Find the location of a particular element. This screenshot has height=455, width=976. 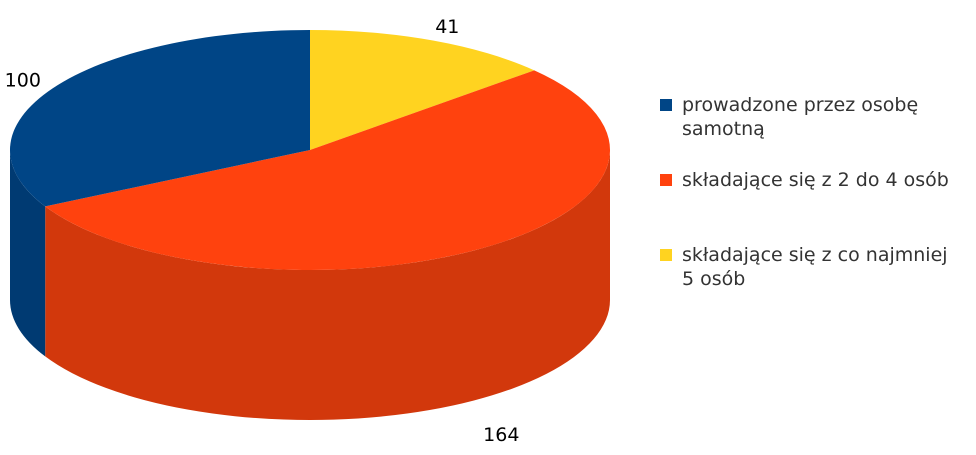

legend-item: składające się z co najmniej 5 osób is located at coordinates (810, 267).